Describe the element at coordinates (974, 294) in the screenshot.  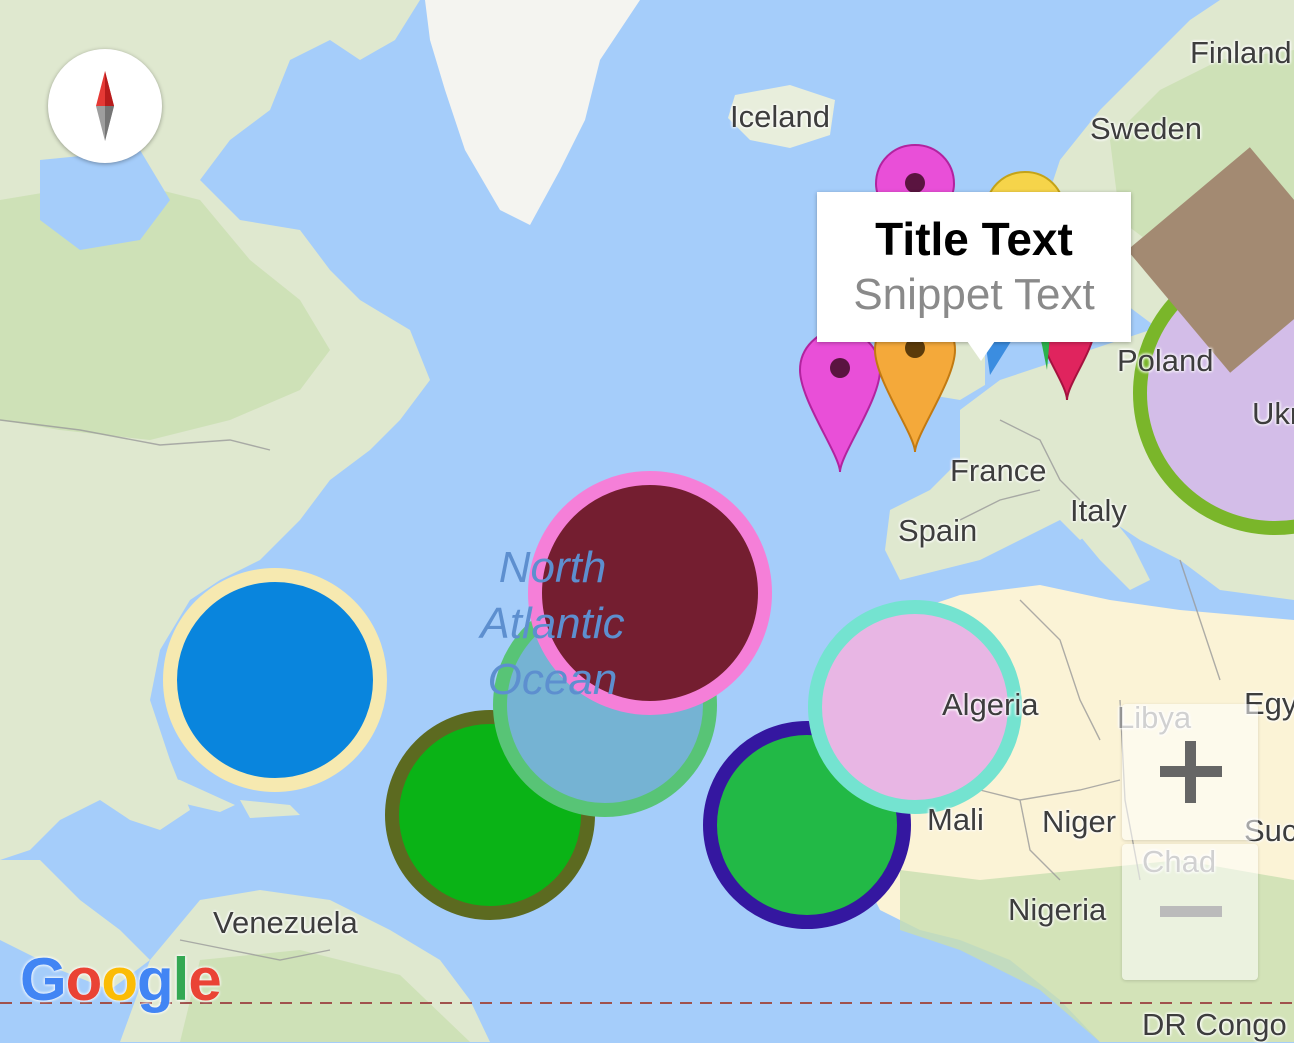
I see `info-window-snippet: Snippet Text` at that location.